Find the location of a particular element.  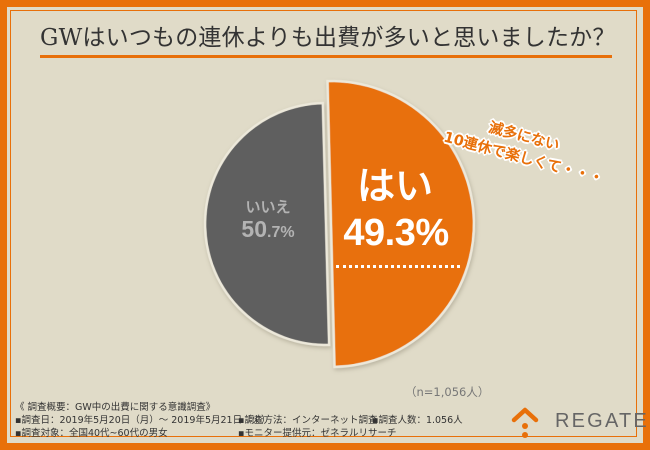

no-percentage-main: 50 is located at coordinates (254, 229).